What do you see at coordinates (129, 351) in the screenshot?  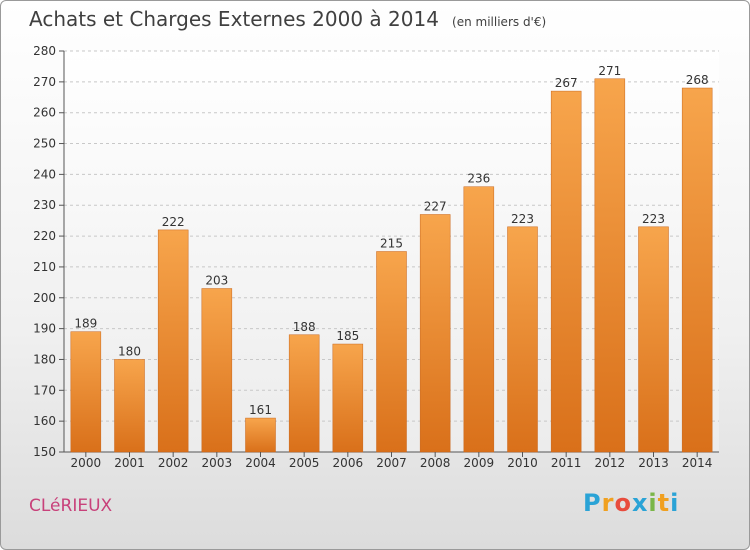 I see `bar-value-label: 180` at bounding box center [129, 351].